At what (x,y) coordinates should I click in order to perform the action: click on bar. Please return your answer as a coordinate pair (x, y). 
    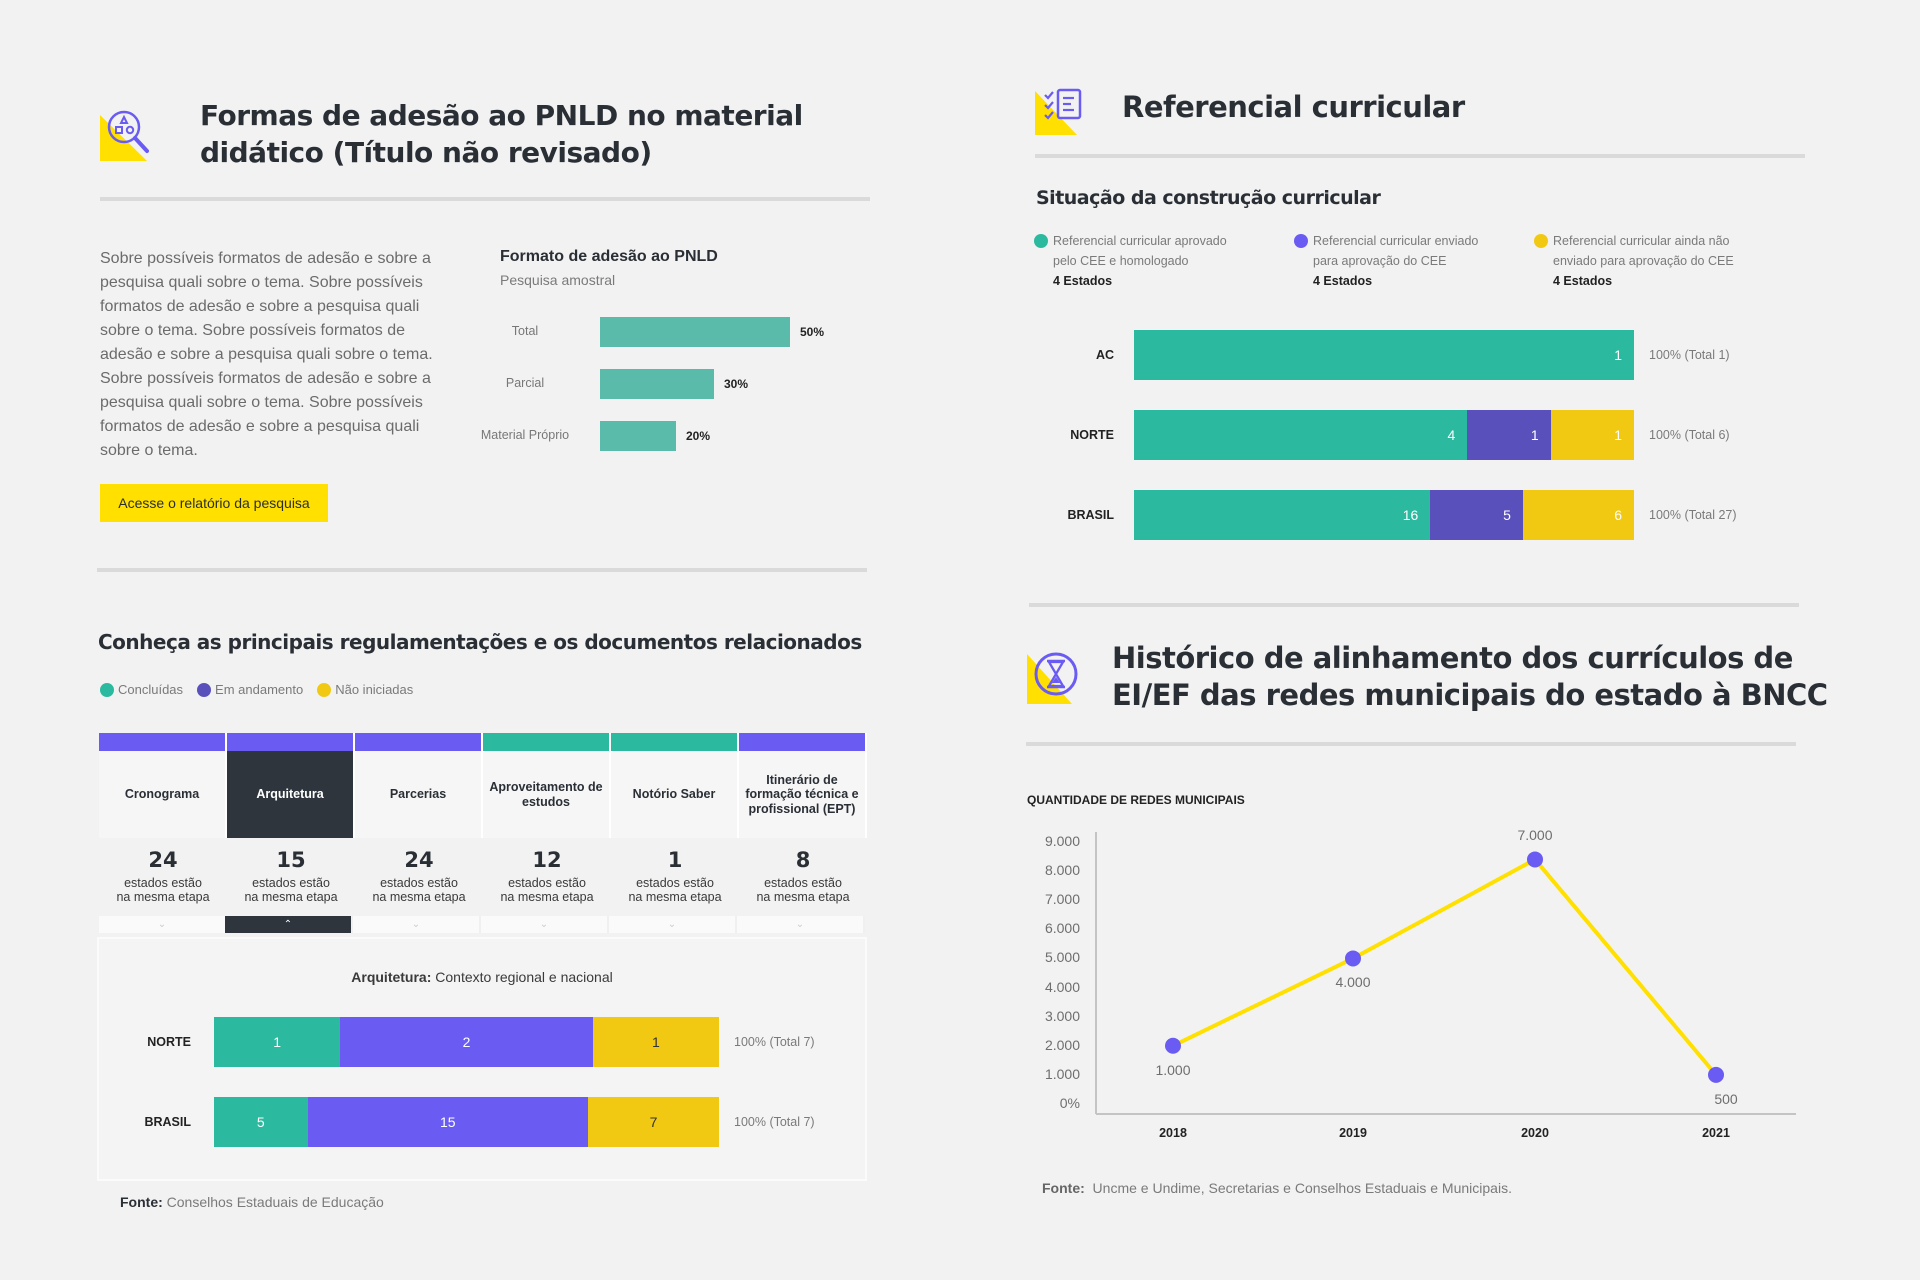
    Looking at the image, I should click on (657, 384).